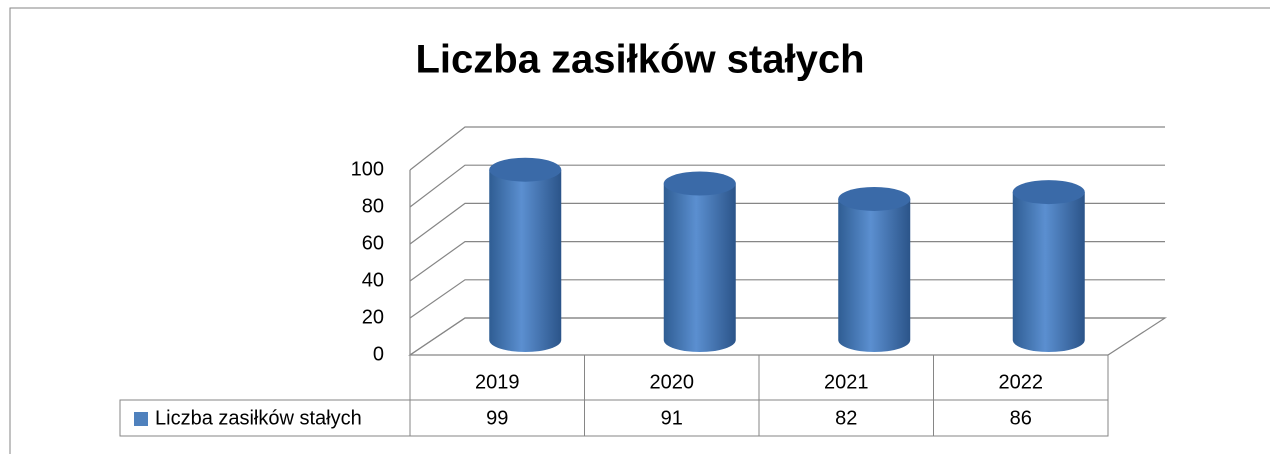 This screenshot has height=459, width=1270. I want to click on table-value: 99, so click(497, 418).